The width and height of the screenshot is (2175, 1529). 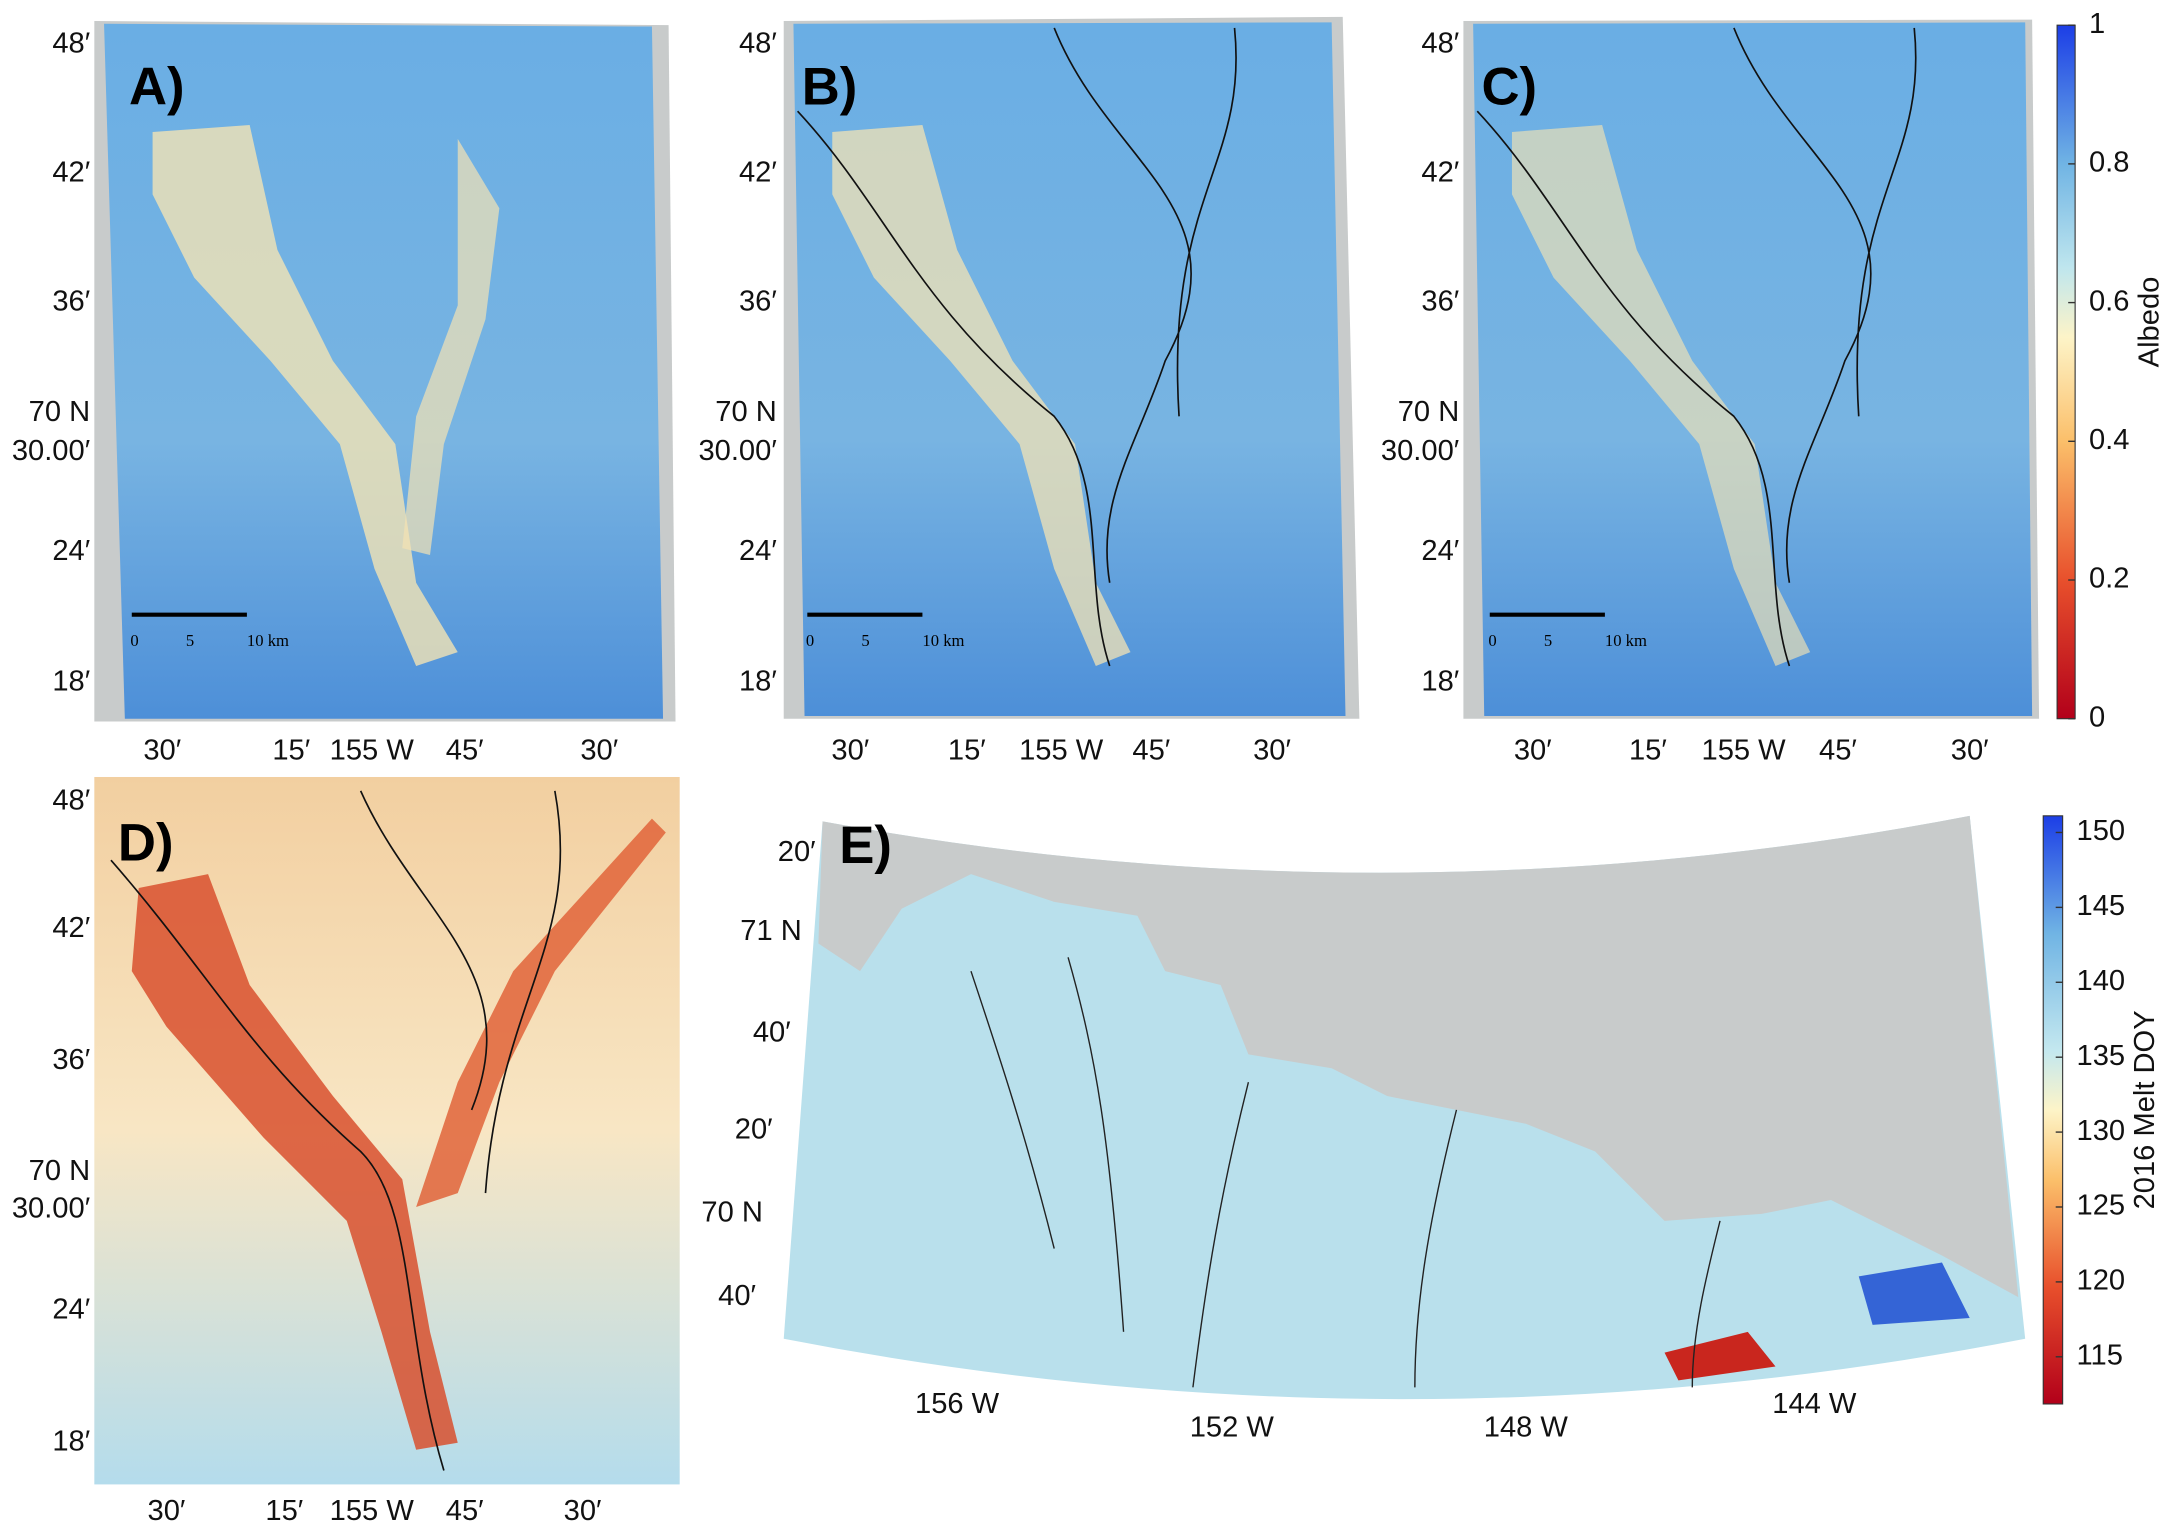 I want to click on albedo-colorbar, so click(x=2066, y=372).